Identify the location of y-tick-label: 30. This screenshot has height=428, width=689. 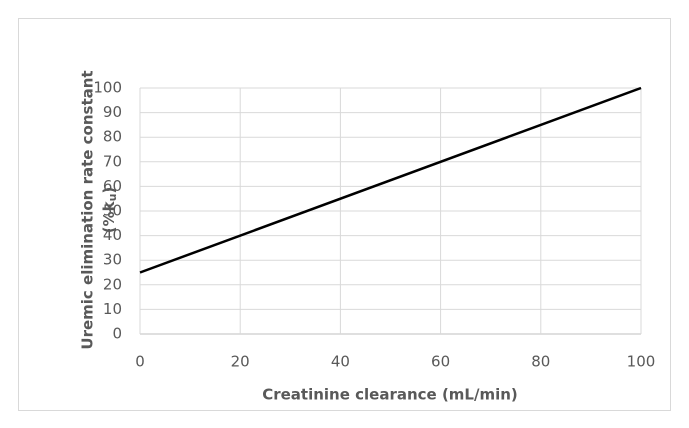
(112, 260).